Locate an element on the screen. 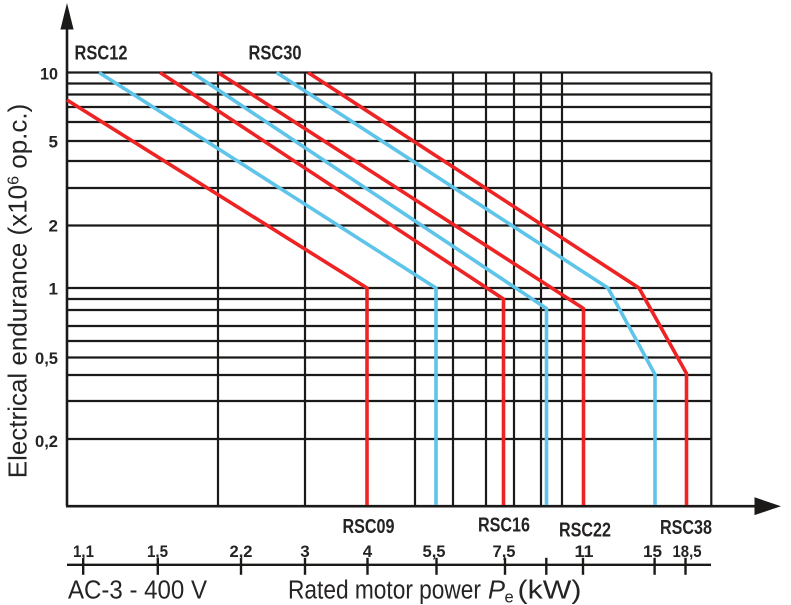 The height and width of the screenshot is (605, 791). svg-text: 11 is located at coordinates (584, 551).